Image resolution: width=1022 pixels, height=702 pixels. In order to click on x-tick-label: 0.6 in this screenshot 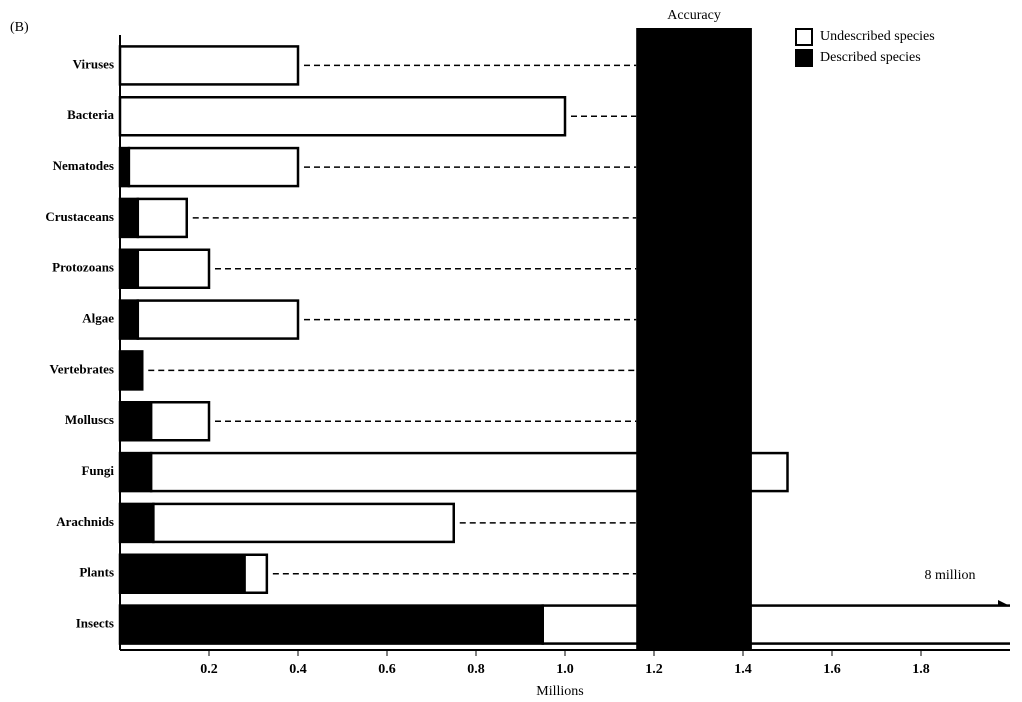, I will do `click(387, 669)`.